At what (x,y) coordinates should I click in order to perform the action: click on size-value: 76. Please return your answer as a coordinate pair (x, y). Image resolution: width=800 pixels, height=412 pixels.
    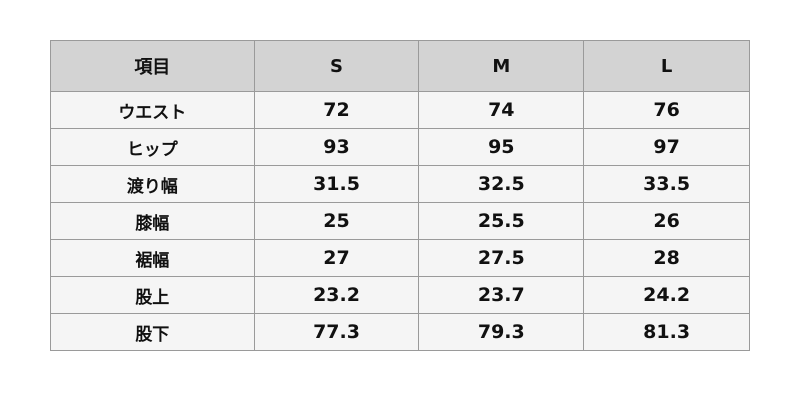
    Looking at the image, I should click on (666, 110).